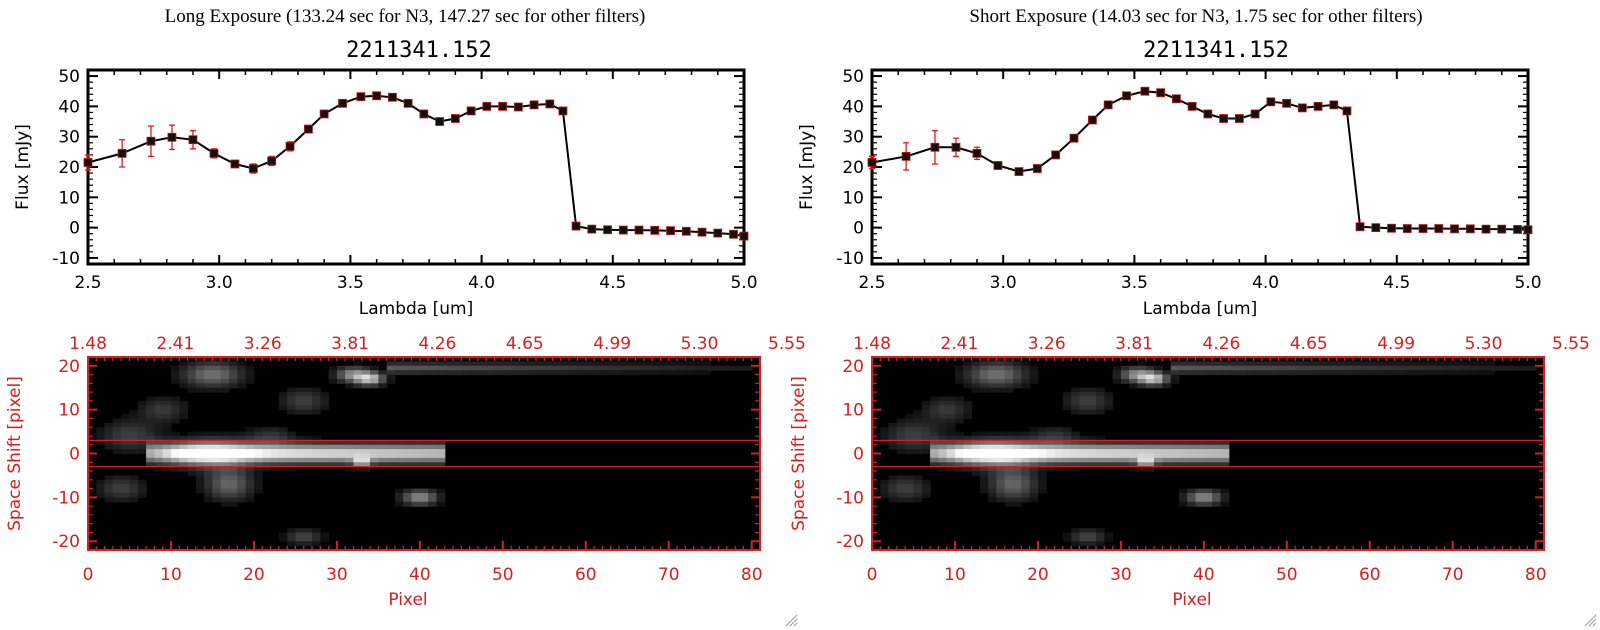 The width and height of the screenshot is (1600, 630). Describe the element at coordinates (1134, 344) in the screenshot. I see `top-wavelength-label: 3.81` at that location.